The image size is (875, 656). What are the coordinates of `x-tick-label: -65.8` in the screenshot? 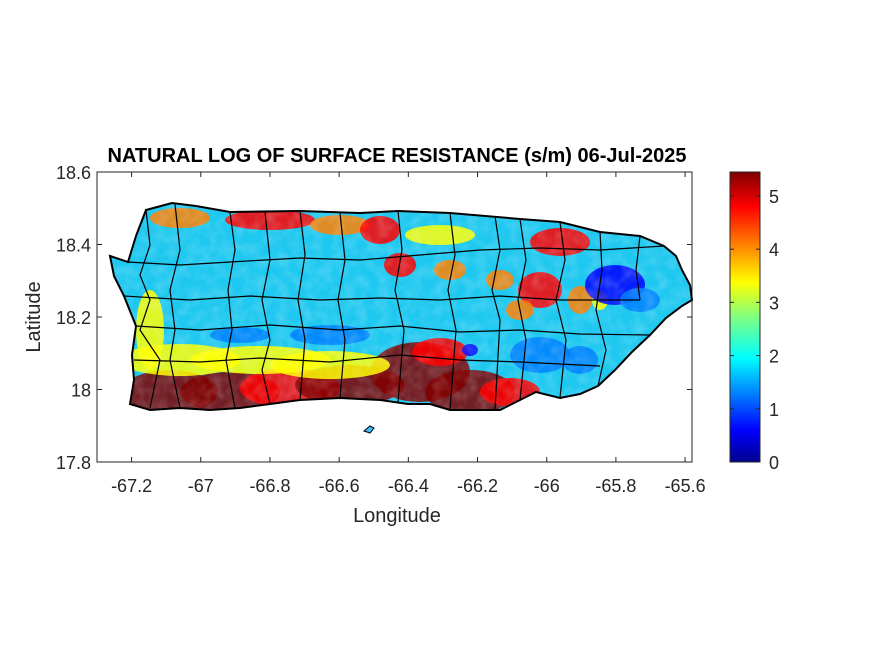 It's located at (615, 486).